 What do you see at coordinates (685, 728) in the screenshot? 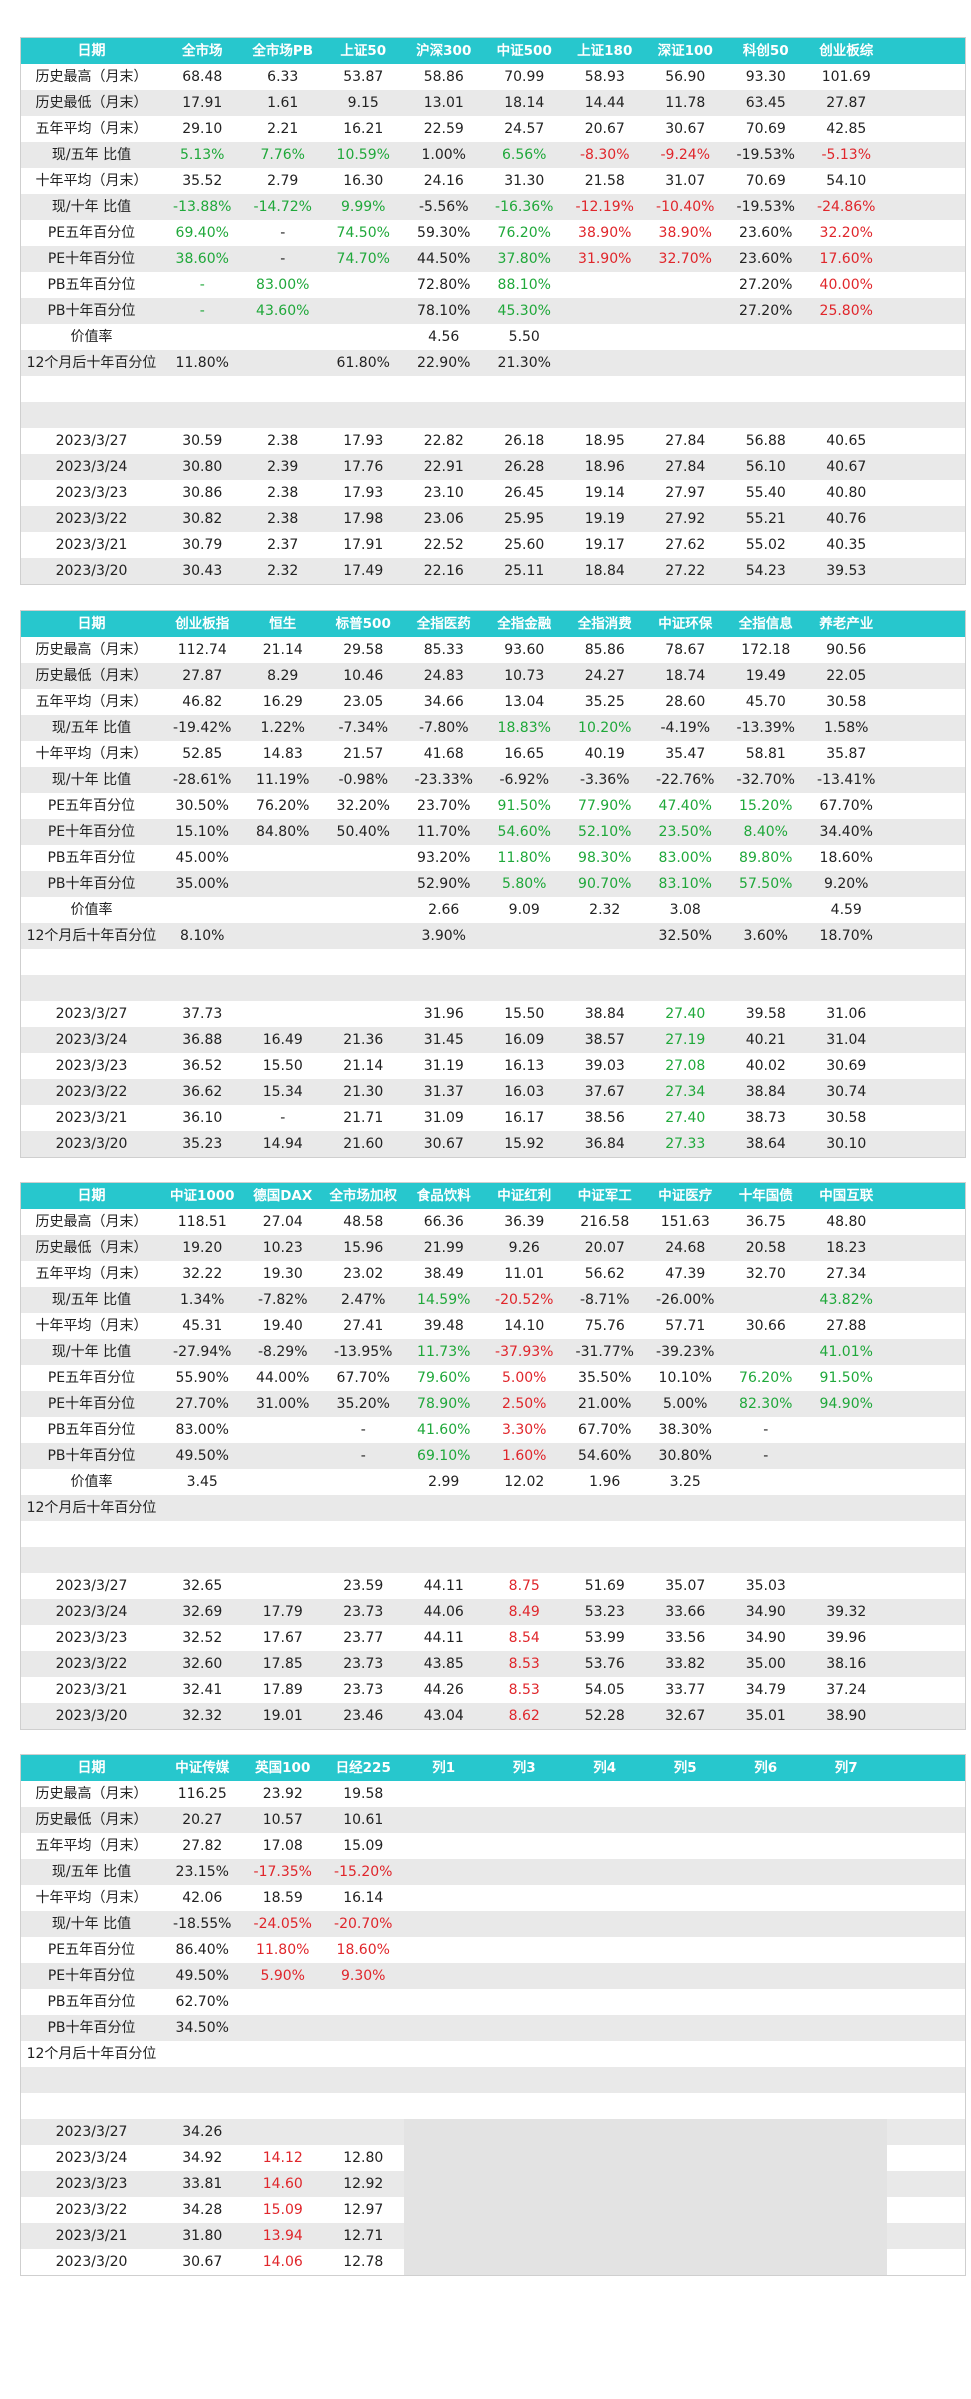
I see `table-cell: -4.19%` at bounding box center [685, 728].